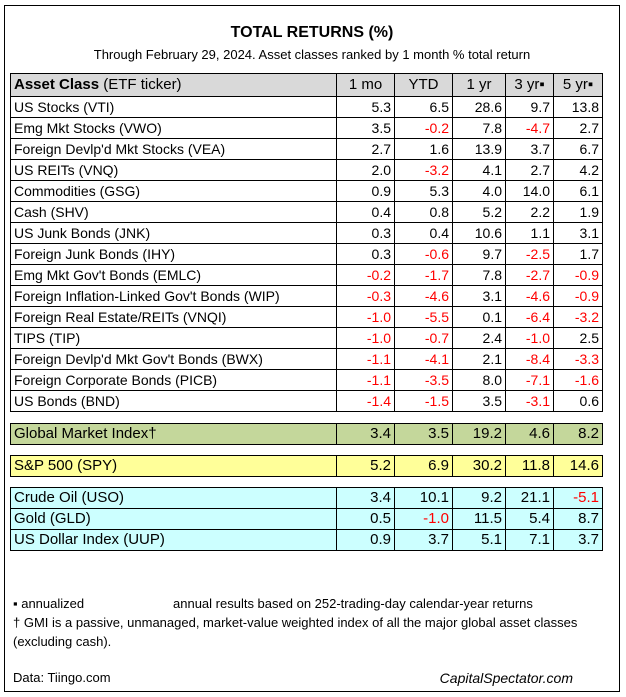 This screenshot has width=626, height=697. Describe the element at coordinates (479, 466) in the screenshot. I see `return-1yr: 30.2` at that location.